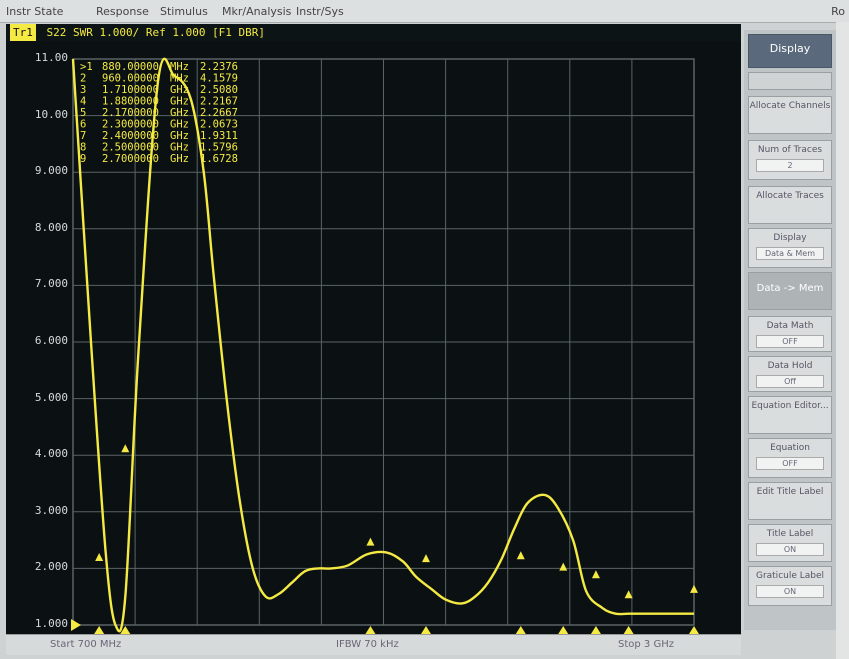 This screenshot has width=849, height=659. Describe the element at coordinates (790, 534) in the screenshot. I see `softkey-label: Title Label` at that location.